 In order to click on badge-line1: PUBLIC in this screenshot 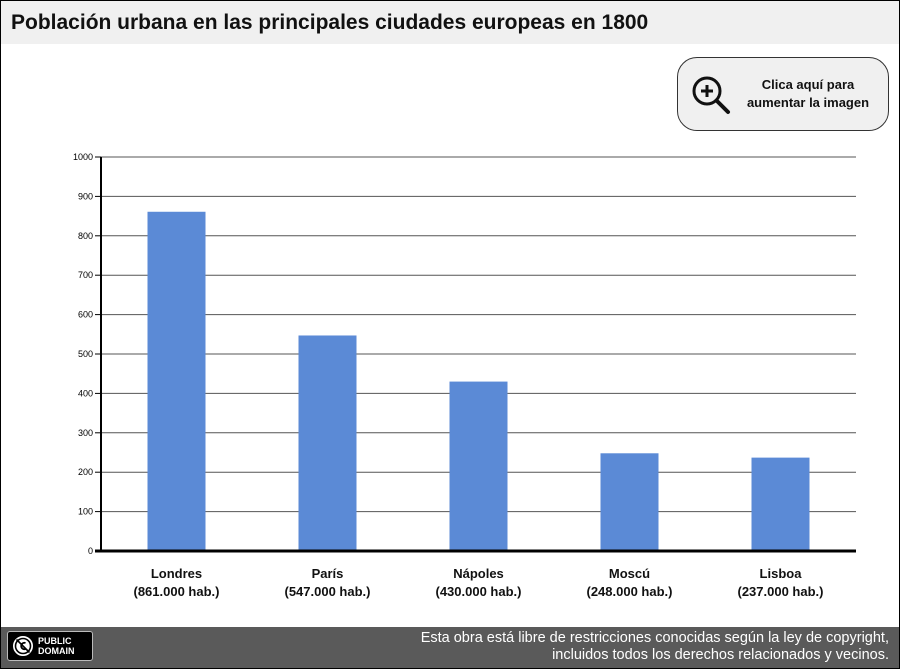, I will do `click(55, 641)`.